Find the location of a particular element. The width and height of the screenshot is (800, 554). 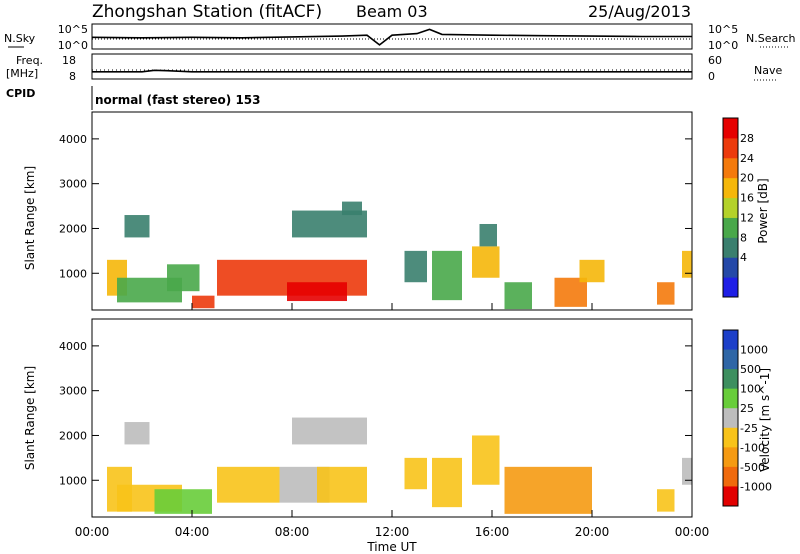

x-tick-label: 12:00 is located at coordinates (392, 532).